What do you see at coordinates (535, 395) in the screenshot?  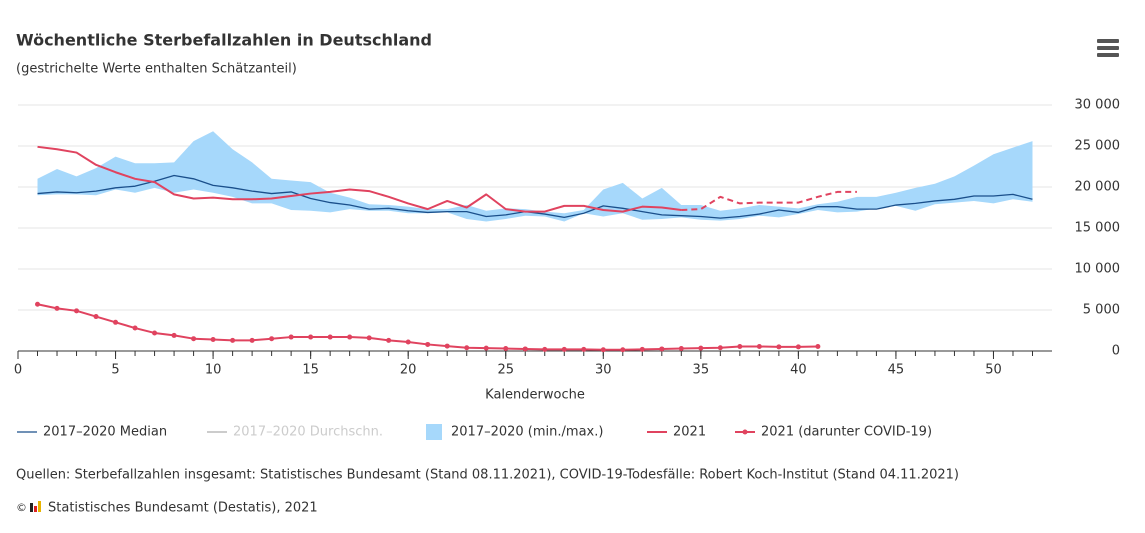 I see `x-axis-label: Kalenderwoche` at bounding box center [535, 395].